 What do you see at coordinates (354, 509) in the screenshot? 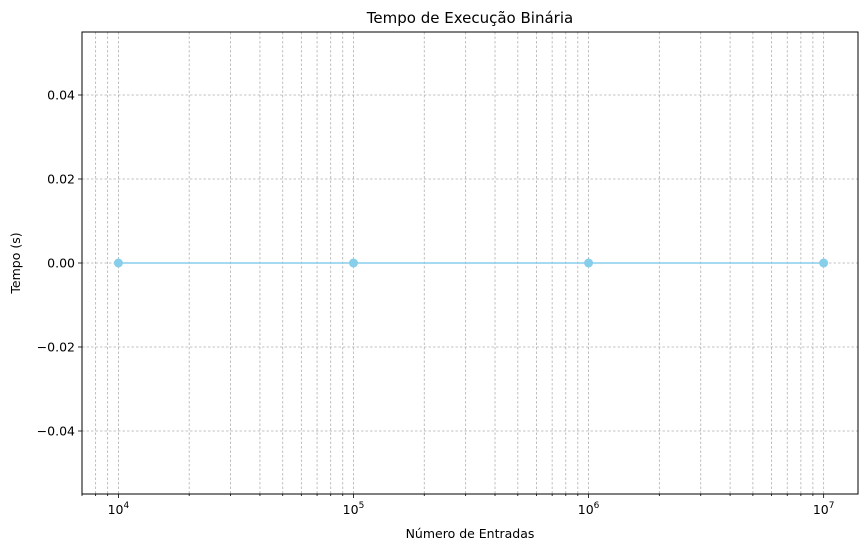
I see `x-tick-label: 10⁵` at bounding box center [354, 509].